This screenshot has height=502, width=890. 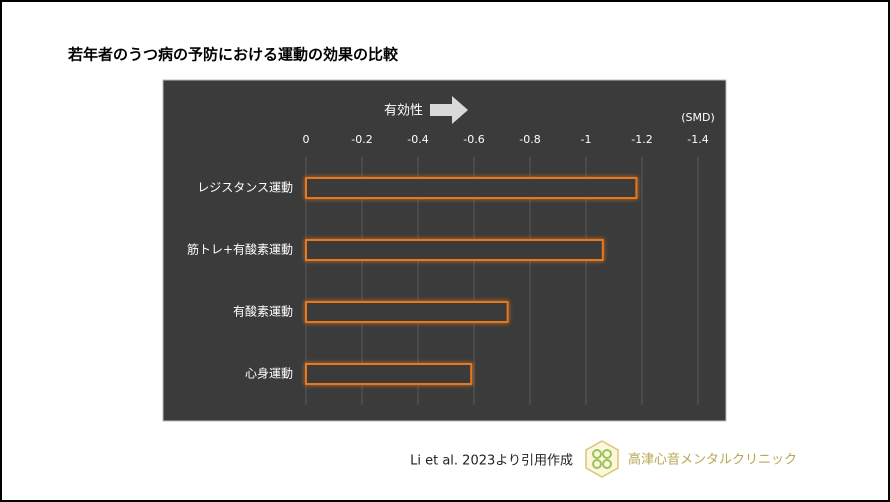 I want to click on x-tick-label: 0, so click(x=306, y=139).